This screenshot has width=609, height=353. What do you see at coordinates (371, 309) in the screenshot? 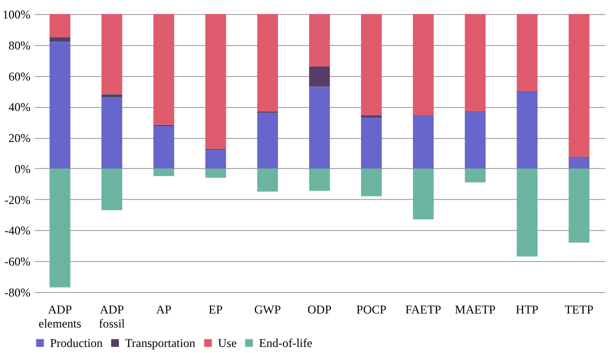
I see `x-tick-label: POCP` at bounding box center [371, 309].